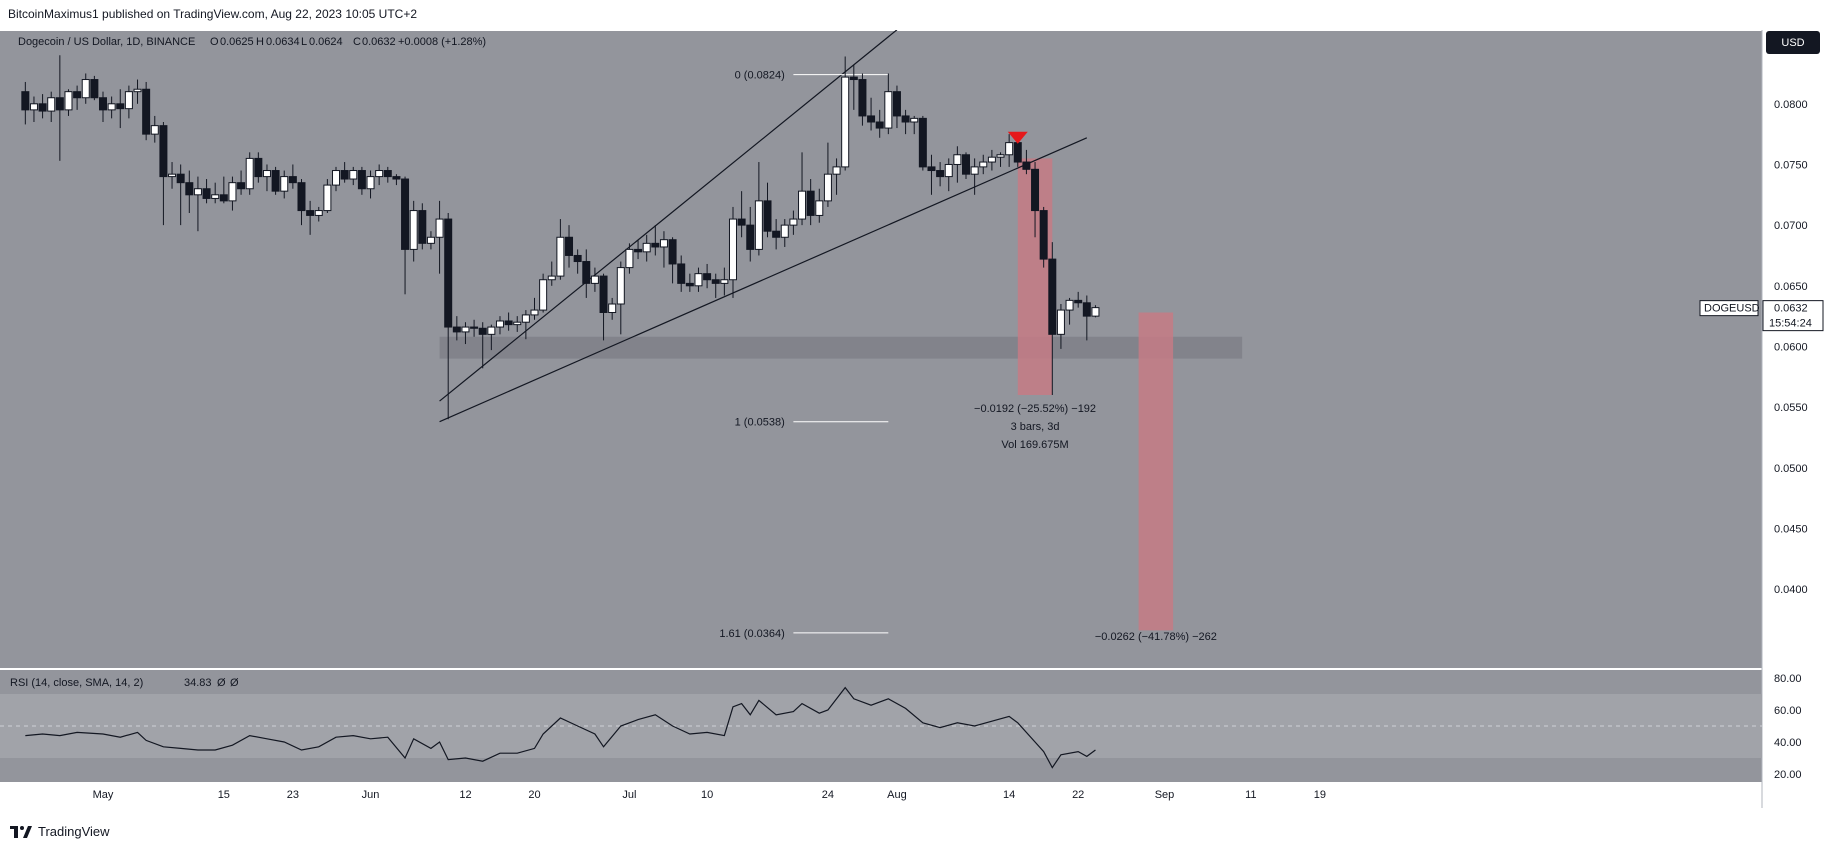 The height and width of the screenshot is (845, 1835). Describe the element at coordinates (60, 831) in the screenshot. I see `tradingview-logo: TradingView` at that location.